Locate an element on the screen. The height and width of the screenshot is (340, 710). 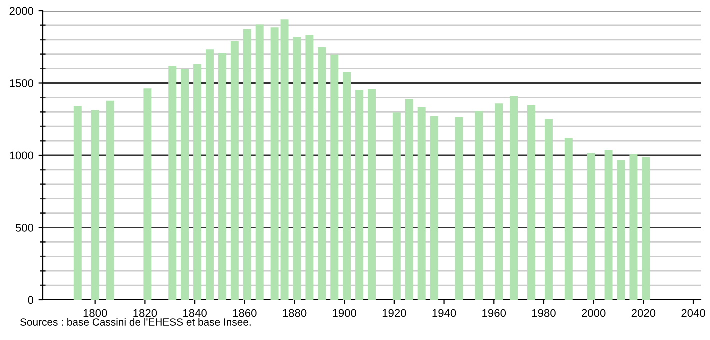
x-tick-label: 1820 is located at coordinates (146, 313).